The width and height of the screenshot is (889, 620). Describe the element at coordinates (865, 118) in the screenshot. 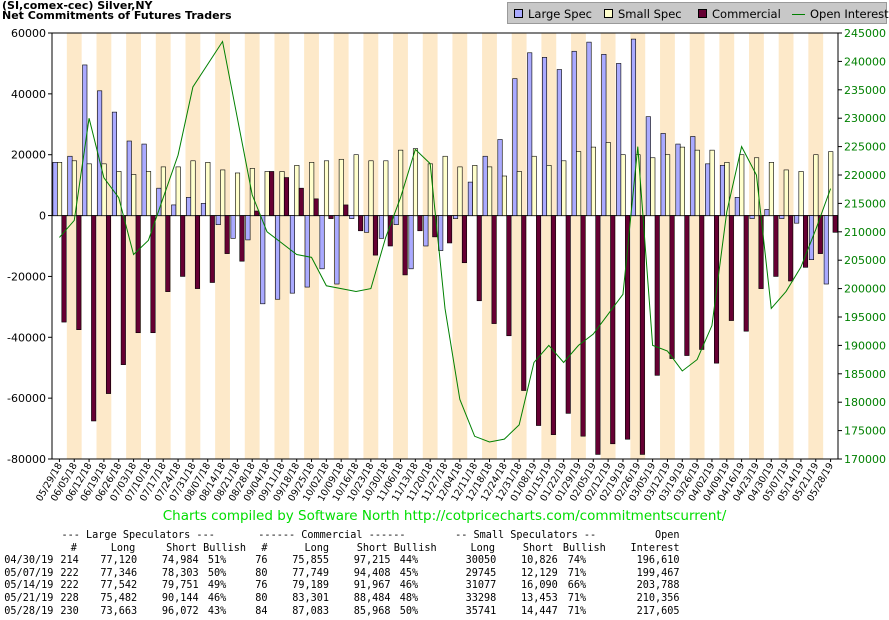

I see `right-tick-label: 230000` at that location.